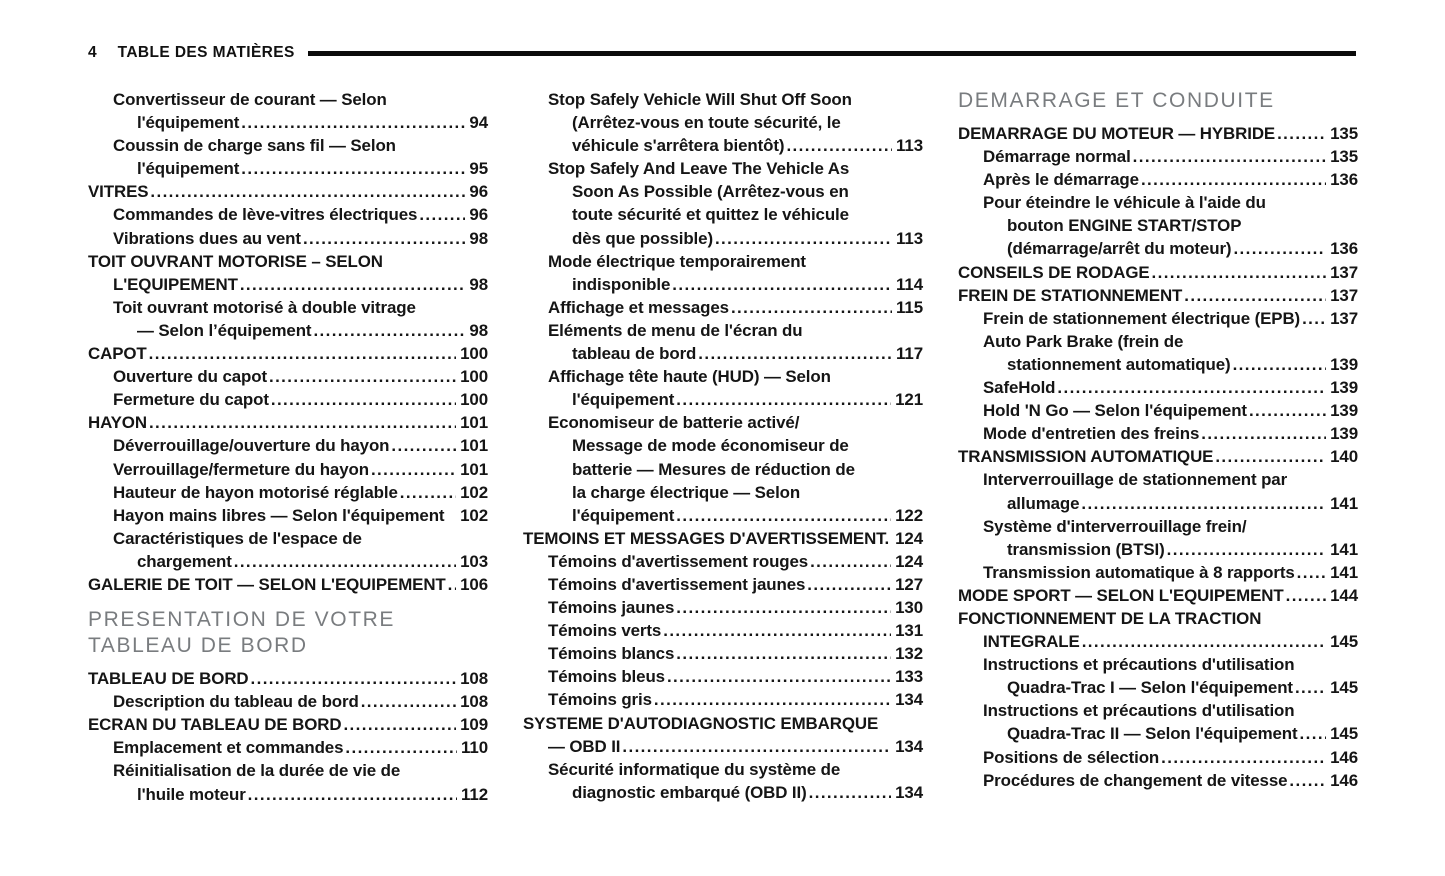 This screenshot has width=1445, height=876. What do you see at coordinates (1158, 156) in the screenshot?
I see `toc-entry: Démarrage normal 135` at bounding box center [1158, 156].